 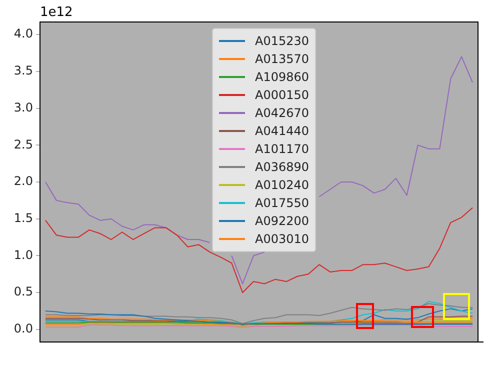 What do you see at coordinates (282, 167) in the screenshot?
I see `legend-label: A036890` at bounding box center [282, 167].